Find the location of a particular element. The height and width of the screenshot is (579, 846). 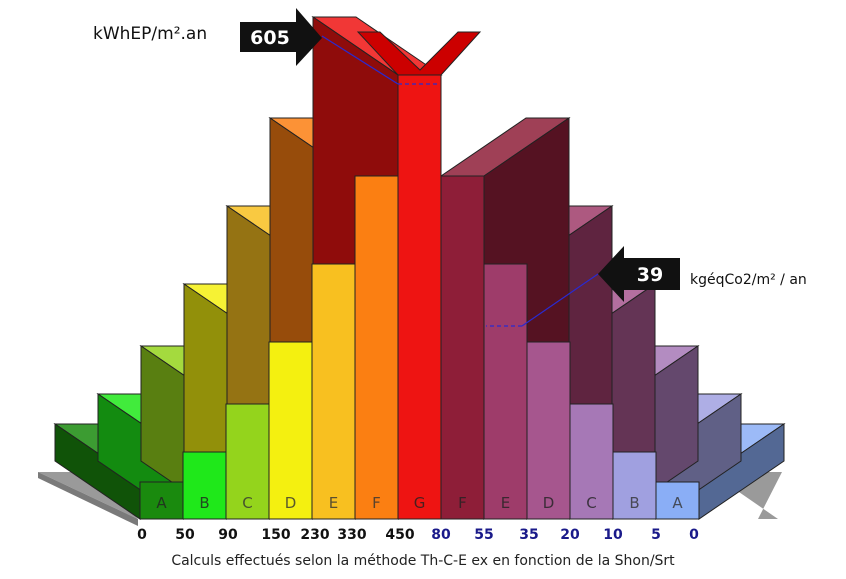

chart-floor is located at coordinates (410, 499).